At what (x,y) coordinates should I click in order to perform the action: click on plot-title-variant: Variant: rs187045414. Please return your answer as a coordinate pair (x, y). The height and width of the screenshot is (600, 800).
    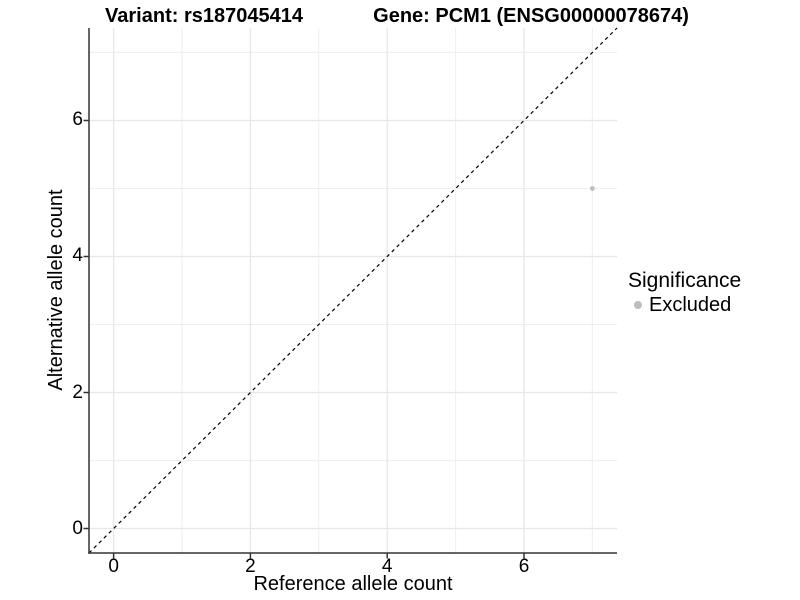
    Looking at the image, I should click on (204, 16).